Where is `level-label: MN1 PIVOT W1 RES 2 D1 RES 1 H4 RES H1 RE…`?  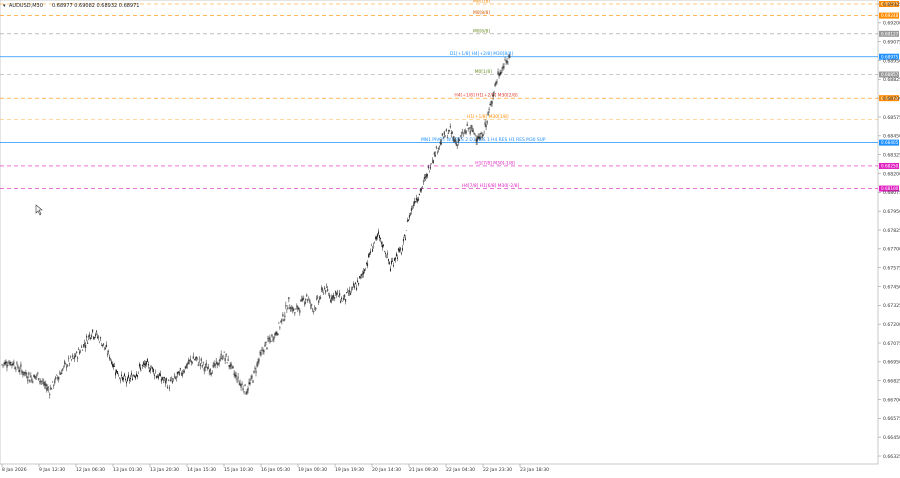
level-label: MN1 PIVOT W1 RES 2 D1 RES 1 H4 RES H1 RE… is located at coordinates (483, 140).